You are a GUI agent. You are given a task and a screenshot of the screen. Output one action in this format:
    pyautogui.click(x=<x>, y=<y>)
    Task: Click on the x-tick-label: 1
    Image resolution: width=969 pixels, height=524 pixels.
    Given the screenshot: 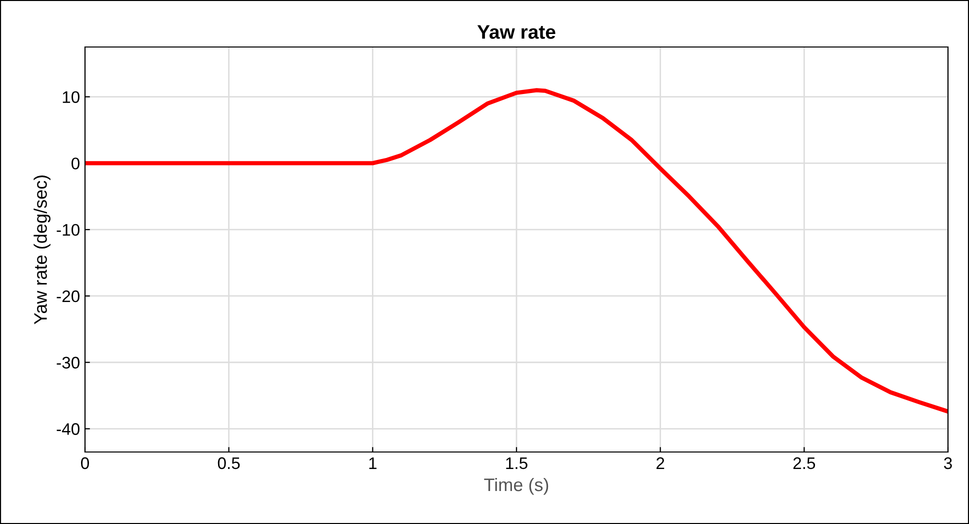 What is the action you would take?
    pyautogui.click(x=372, y=463)
    